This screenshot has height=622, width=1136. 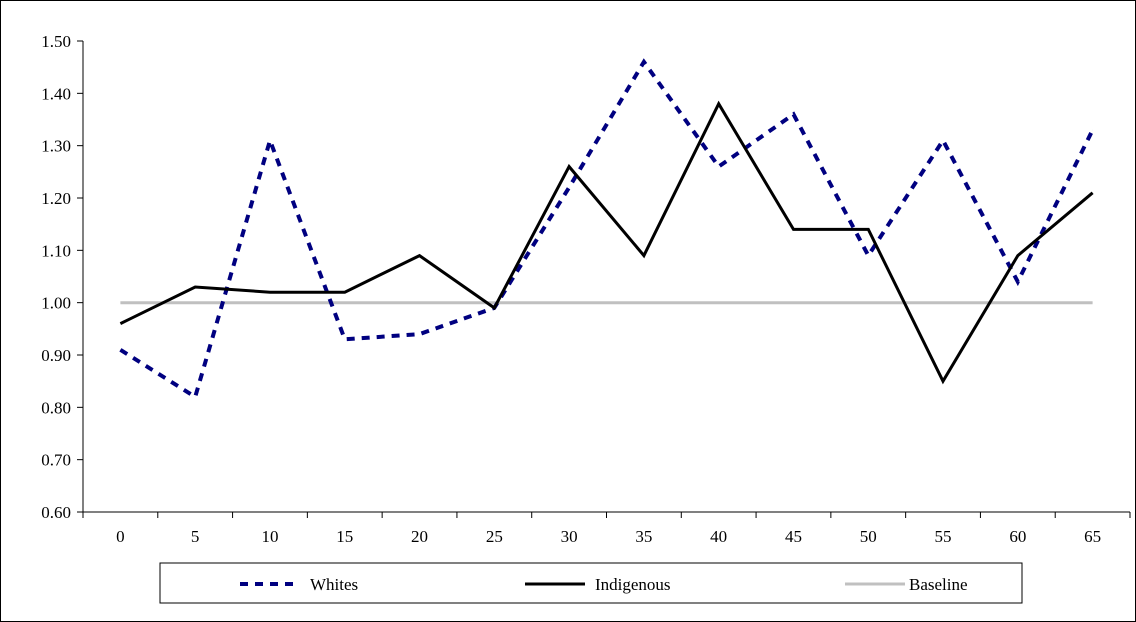 What do you see at coordinates (269, 536) in the screenshot?
I see `x-tick-label: 10` at bounding box center [269, 536].